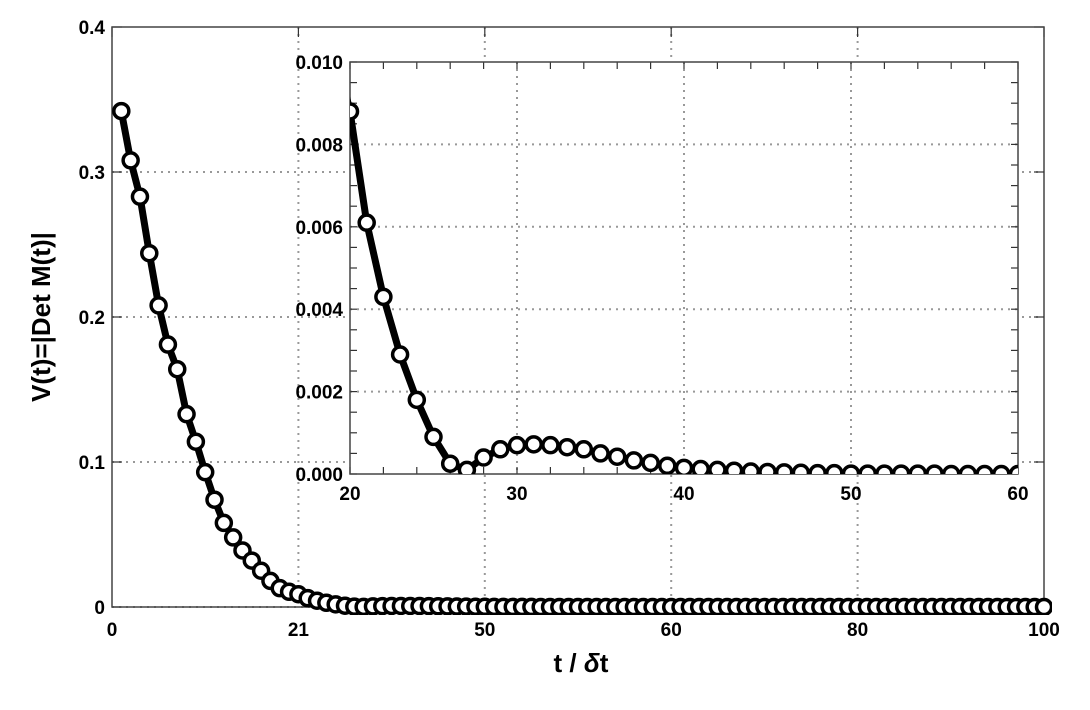 The image size is (1090, 710). I want to click on y-tick-label: 0.000, so click(319, 475).